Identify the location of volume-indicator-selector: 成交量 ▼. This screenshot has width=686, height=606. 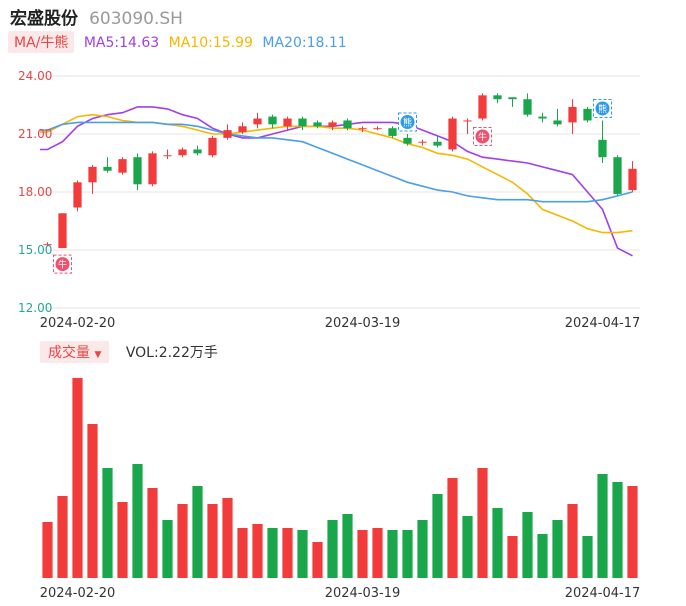
(75, 352).